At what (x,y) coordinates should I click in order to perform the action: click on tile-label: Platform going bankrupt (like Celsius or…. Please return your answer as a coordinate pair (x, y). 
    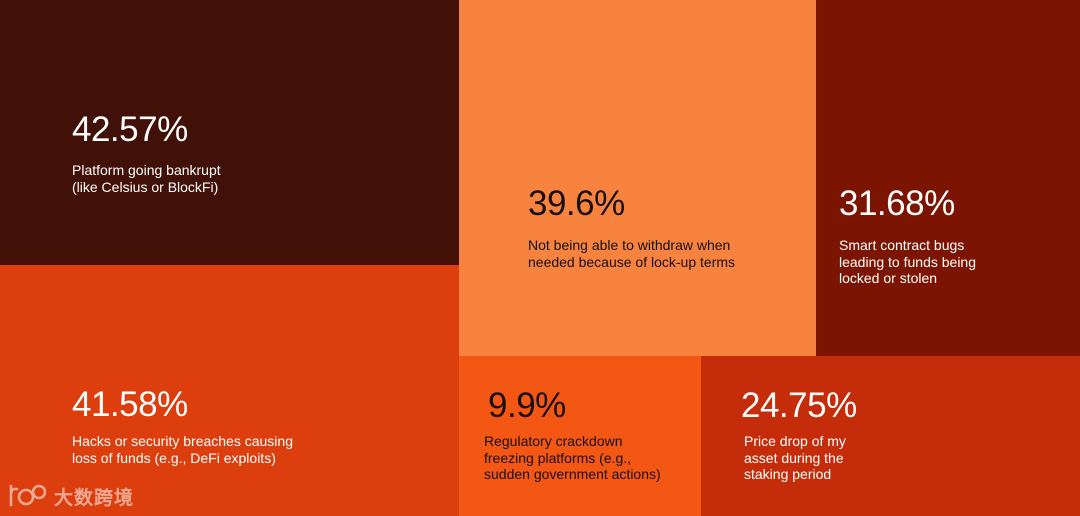
    Looking at the image, I should click on (146, 178).